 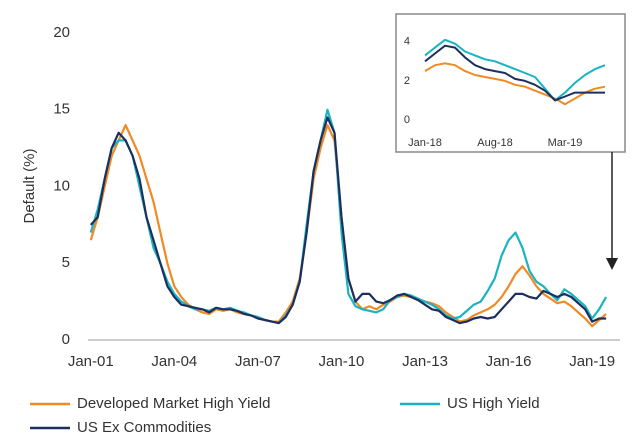 What do you see at coordinates (493, 403) in the screenshot?
I see `legend-label: US High Yield` at bounding box center [493, 403].